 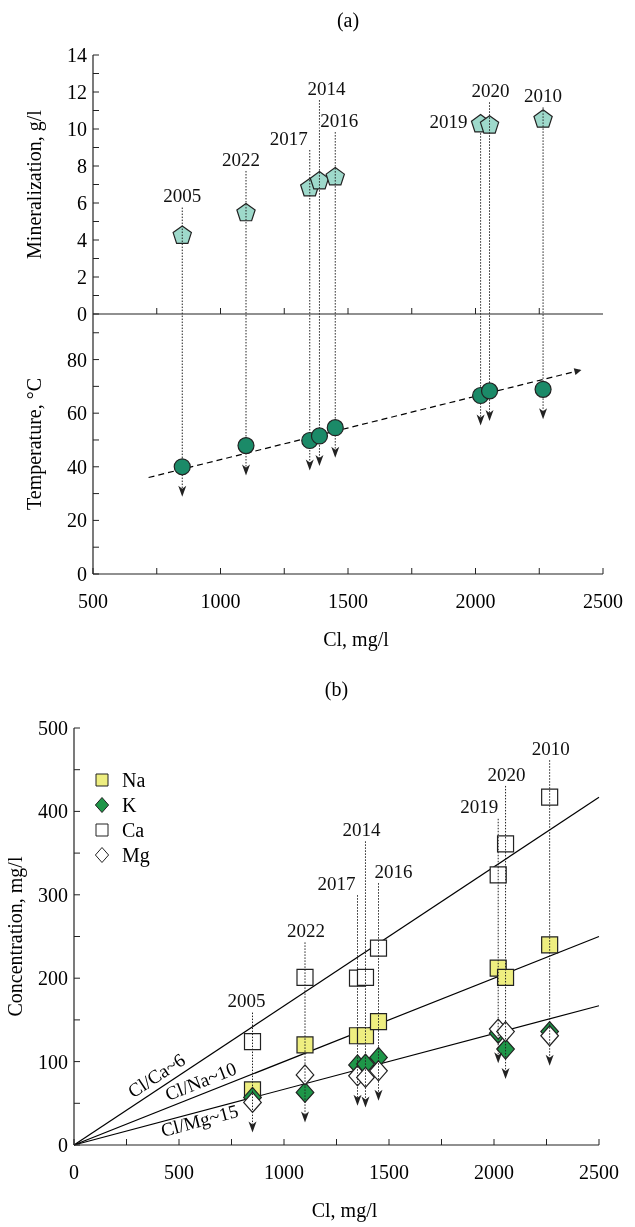 What do you see at coordinates (15, 936) in the screenshot?
I see `y-axis-title: Concentration, mg/l` at bounding box center [15, 936].